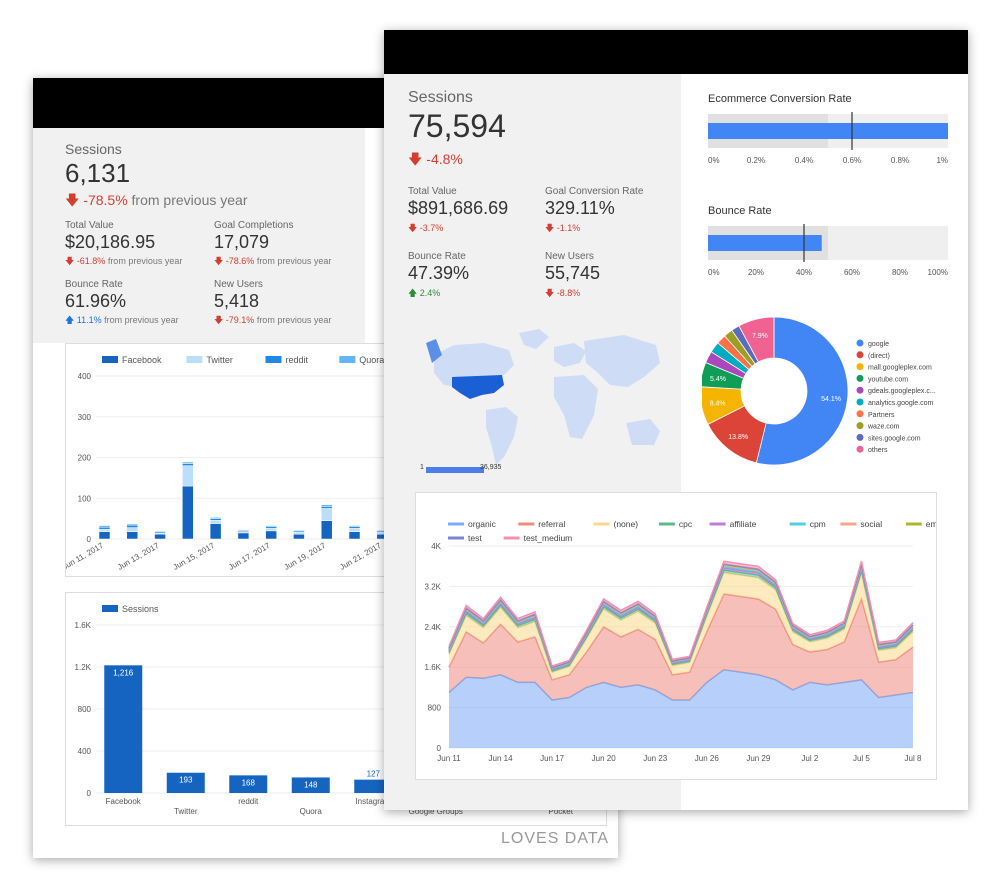  Describe the element at coordinates (297, 360) in the screenshot. I see `legend-label: reddit` at that location.